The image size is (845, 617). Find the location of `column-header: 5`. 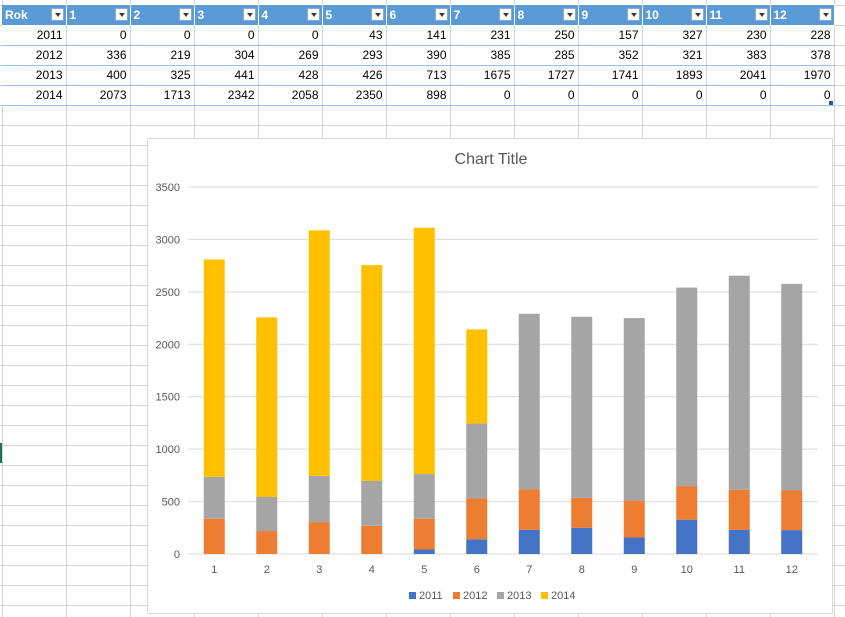

column-header: 5 is located at coordinates (354, 15).